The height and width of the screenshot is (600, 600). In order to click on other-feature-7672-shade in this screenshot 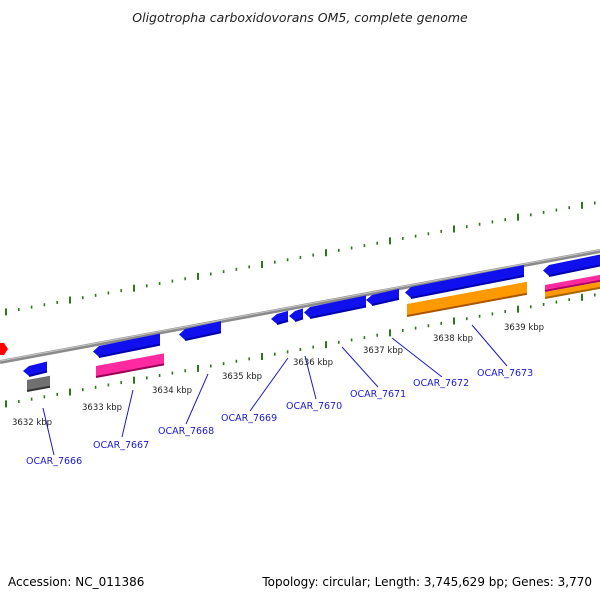, I will do `click(467, 304)`.